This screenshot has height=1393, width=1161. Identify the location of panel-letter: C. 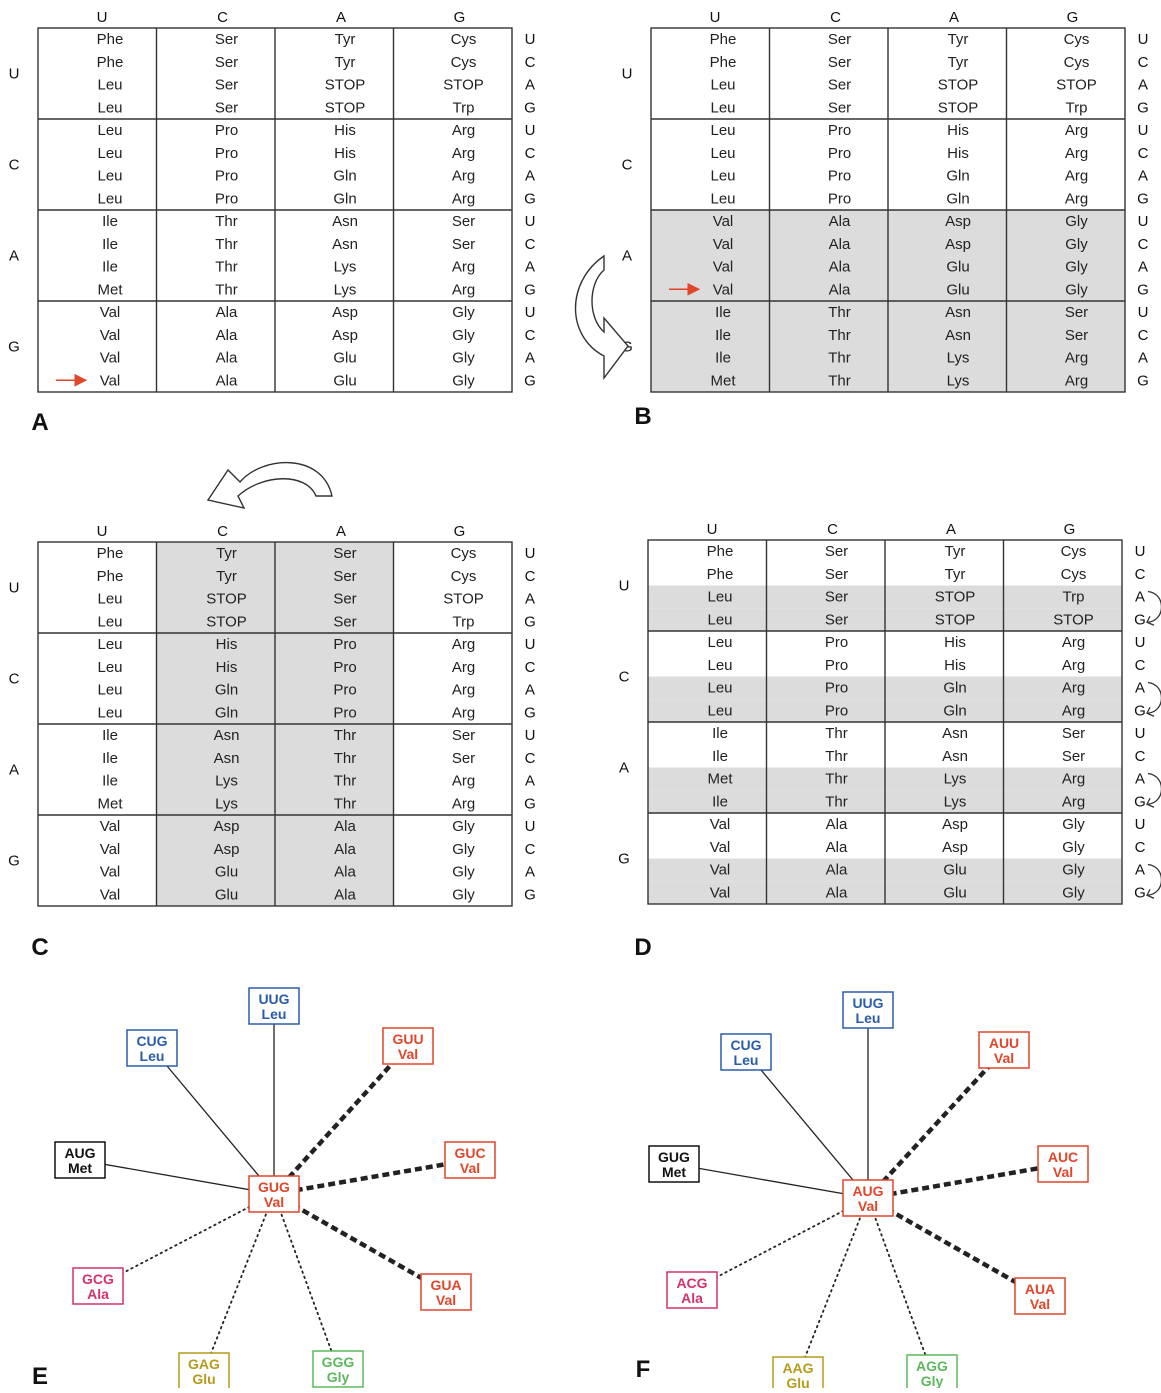
(39, 947).